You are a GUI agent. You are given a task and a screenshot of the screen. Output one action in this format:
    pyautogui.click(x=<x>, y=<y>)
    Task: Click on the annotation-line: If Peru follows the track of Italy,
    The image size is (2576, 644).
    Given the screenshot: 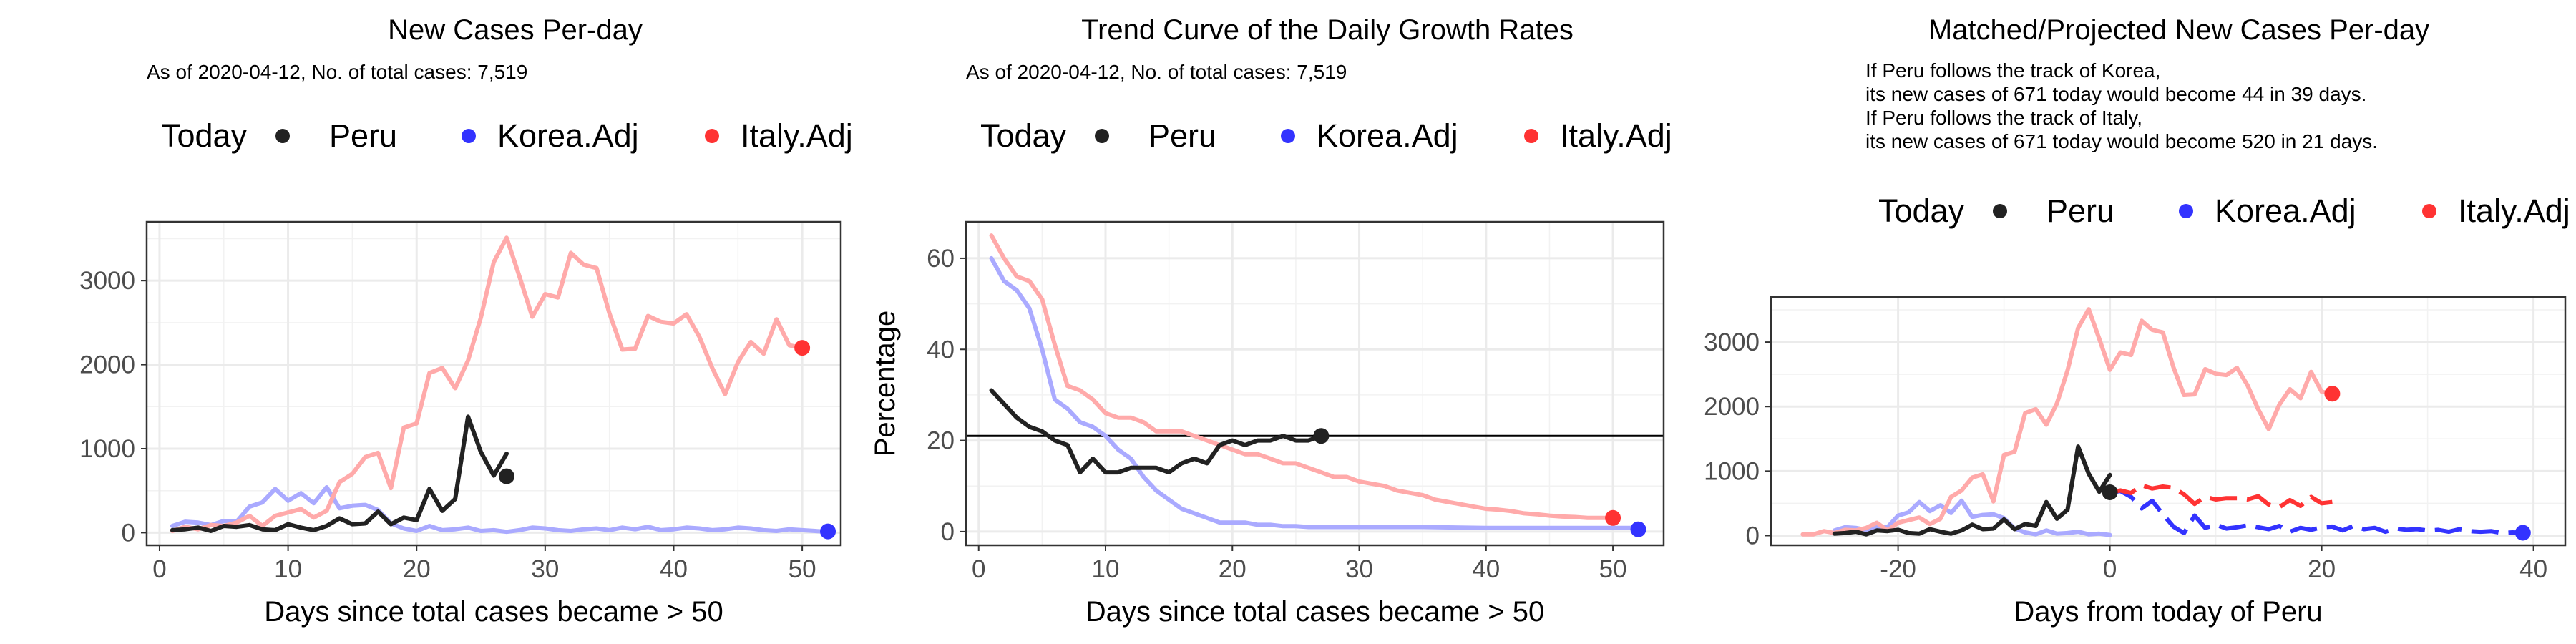 What is the action you would take?
    pyautogui.click(x=2003, y=118)
    